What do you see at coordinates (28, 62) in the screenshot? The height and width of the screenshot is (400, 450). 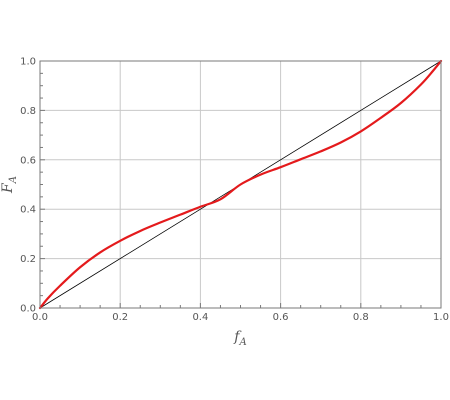 I see `y-tick-label: 1.0` at bounding box center [28, 62].